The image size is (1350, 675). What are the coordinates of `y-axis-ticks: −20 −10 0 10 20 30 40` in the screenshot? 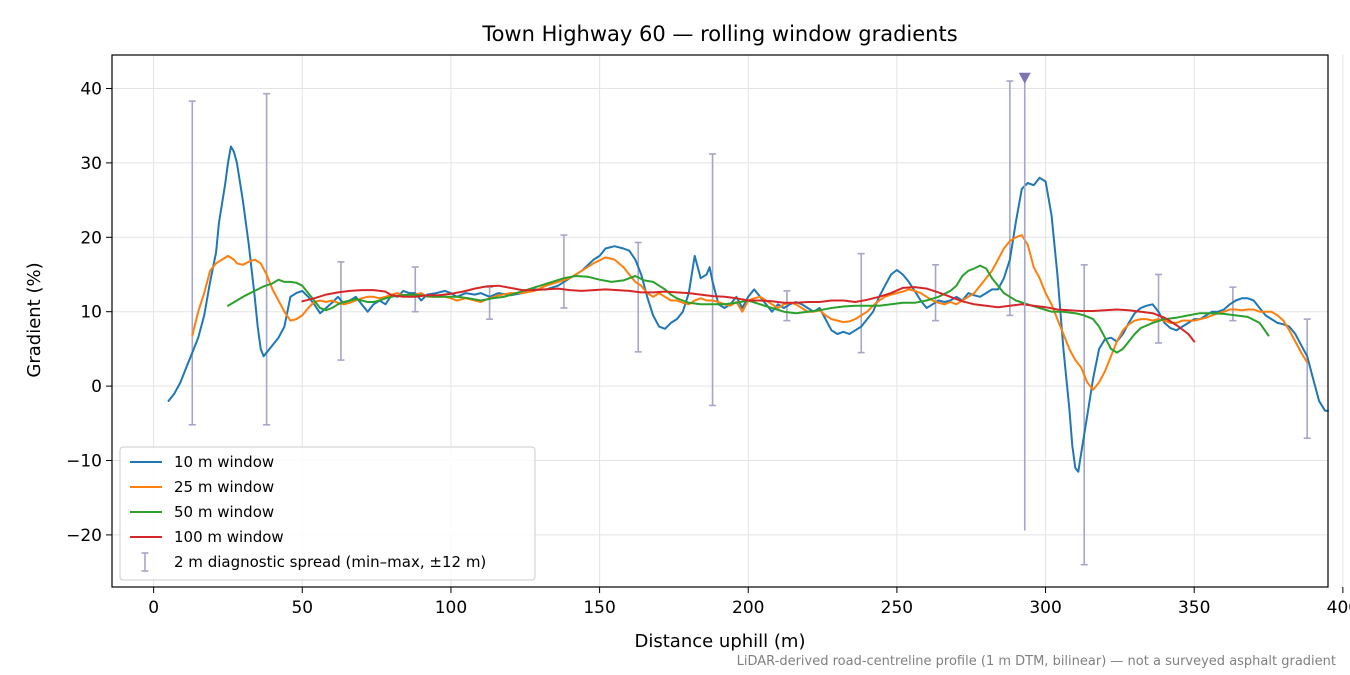 It's located at (89, 312).